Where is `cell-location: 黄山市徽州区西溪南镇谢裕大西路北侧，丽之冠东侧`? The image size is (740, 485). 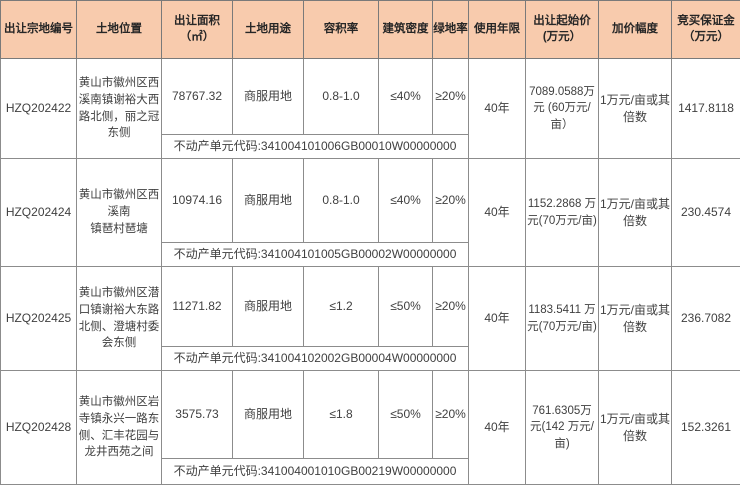
cell-location: 黄山市徽州区西溪南镇谢裕大西路北侧，丽之冠东侧 is located at coordinates (119, 109).